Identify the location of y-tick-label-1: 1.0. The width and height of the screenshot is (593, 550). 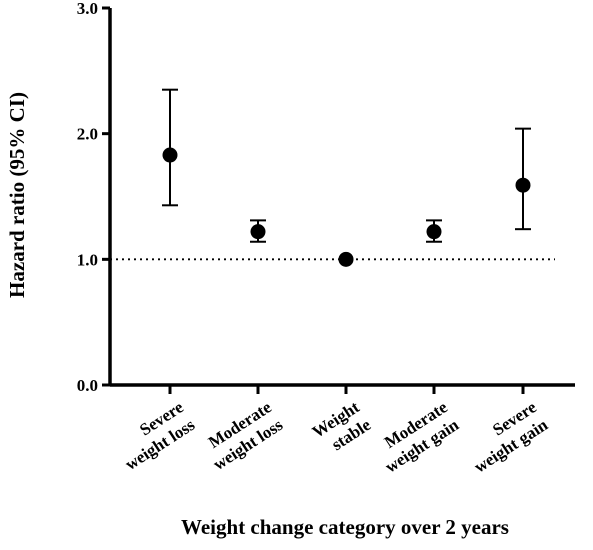
(87, 259).